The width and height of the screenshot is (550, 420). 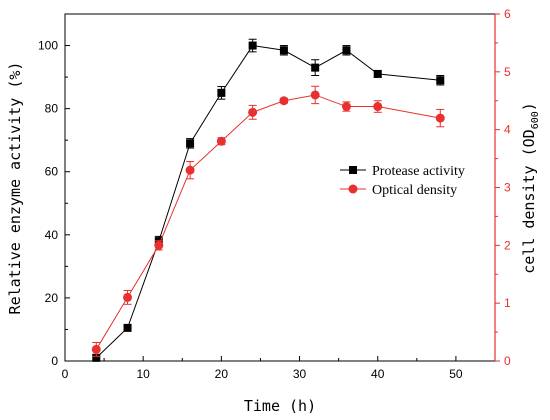 I want to click on y-tick-label: 40, so click(x=52, y=235).